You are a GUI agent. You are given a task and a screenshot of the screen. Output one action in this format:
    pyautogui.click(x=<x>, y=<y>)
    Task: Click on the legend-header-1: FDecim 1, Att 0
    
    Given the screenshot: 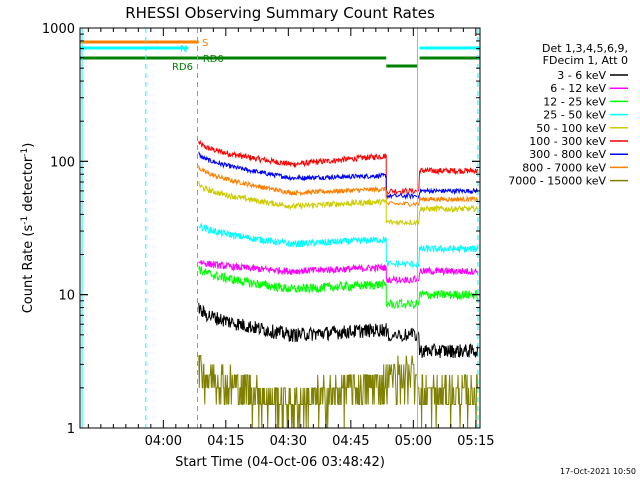 What is the action you would take?
    pyautogui.click(x=585, y=60)
    